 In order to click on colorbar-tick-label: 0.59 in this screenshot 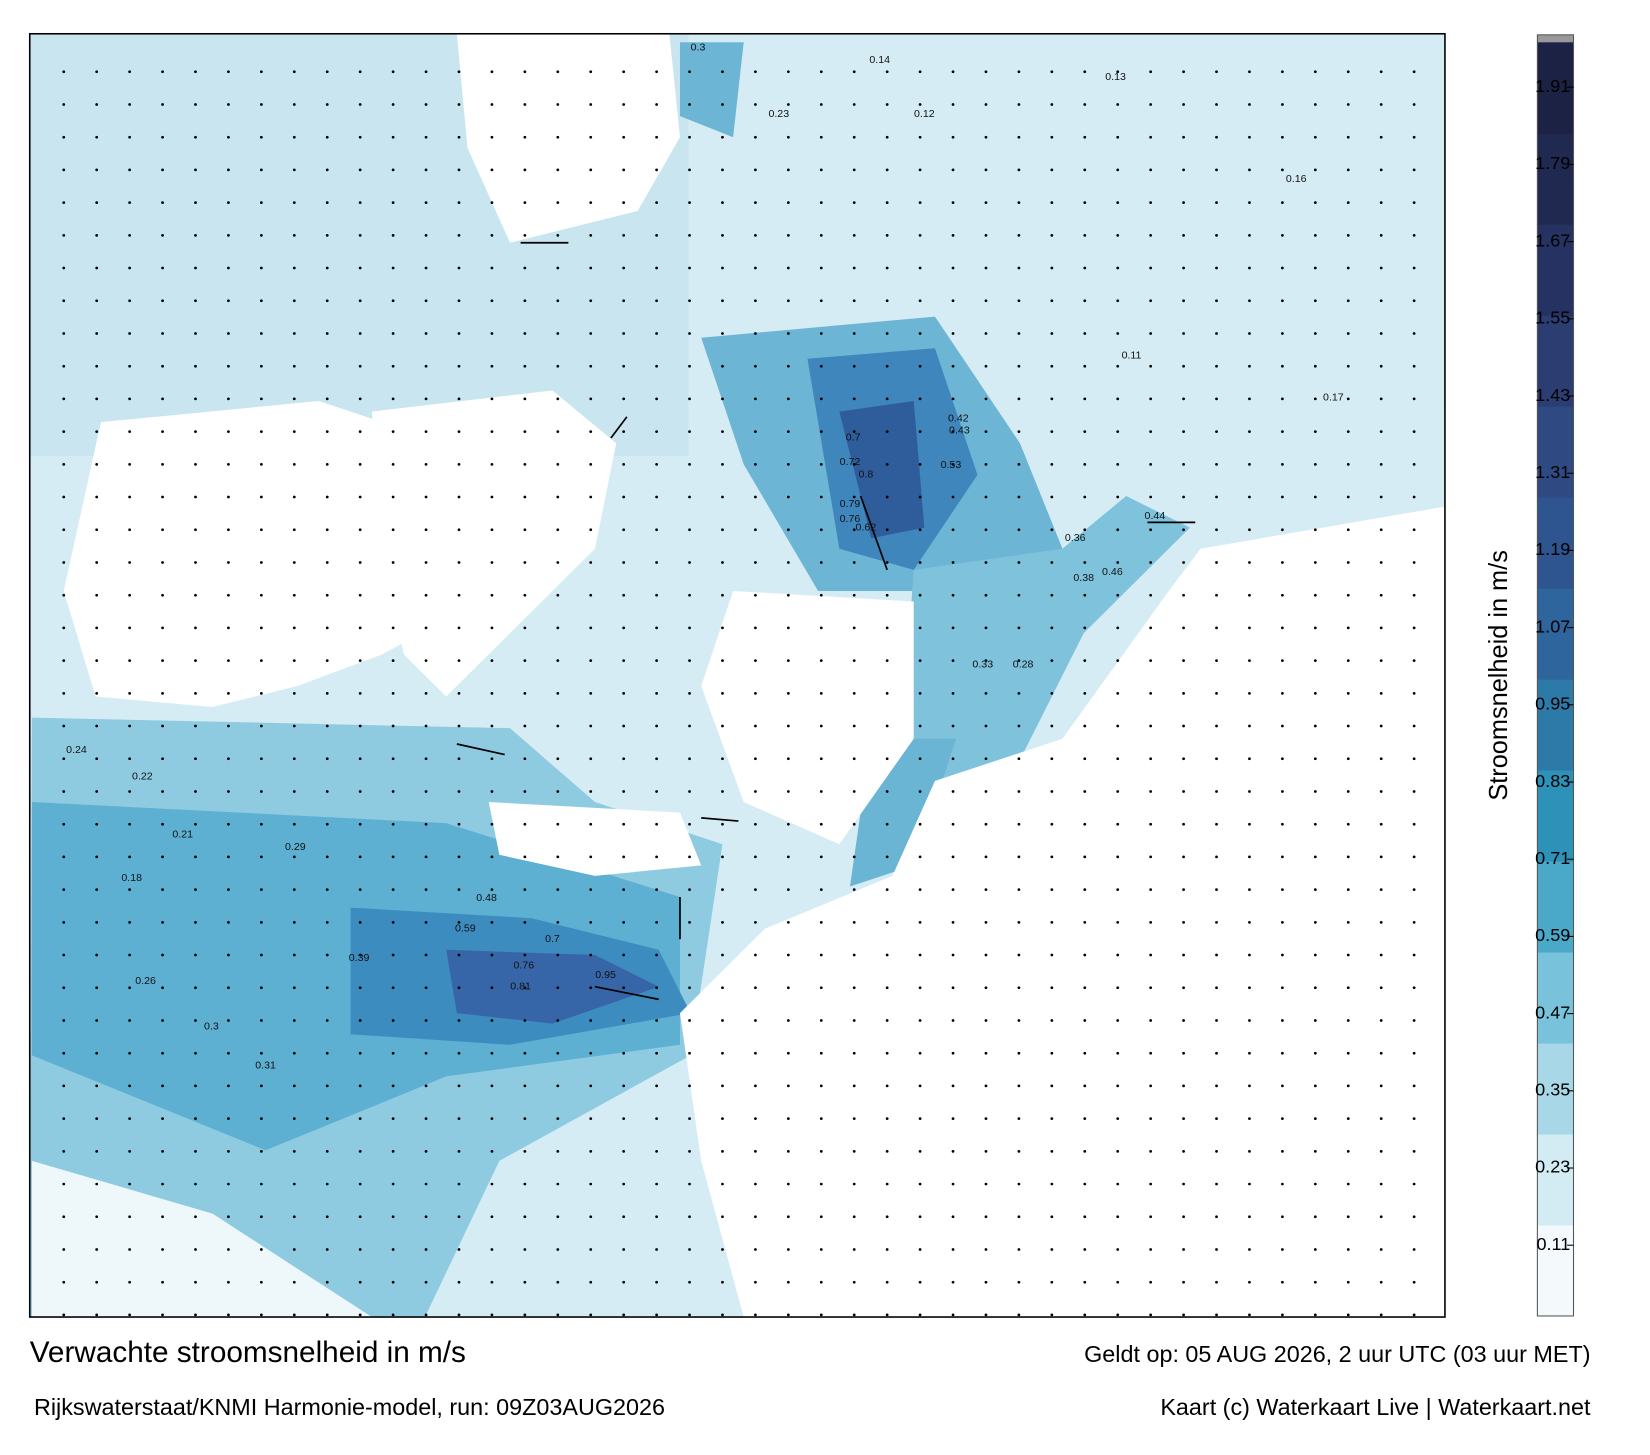, I will do `click(1552, 935)`.